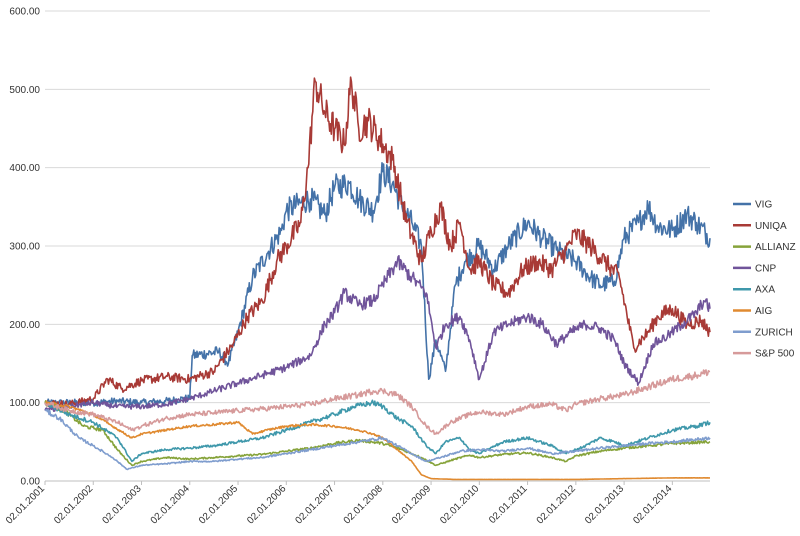 The width and height of the screenshot is (800, 536). I want to click on legend-label: ZURICH, so click(774, 332).